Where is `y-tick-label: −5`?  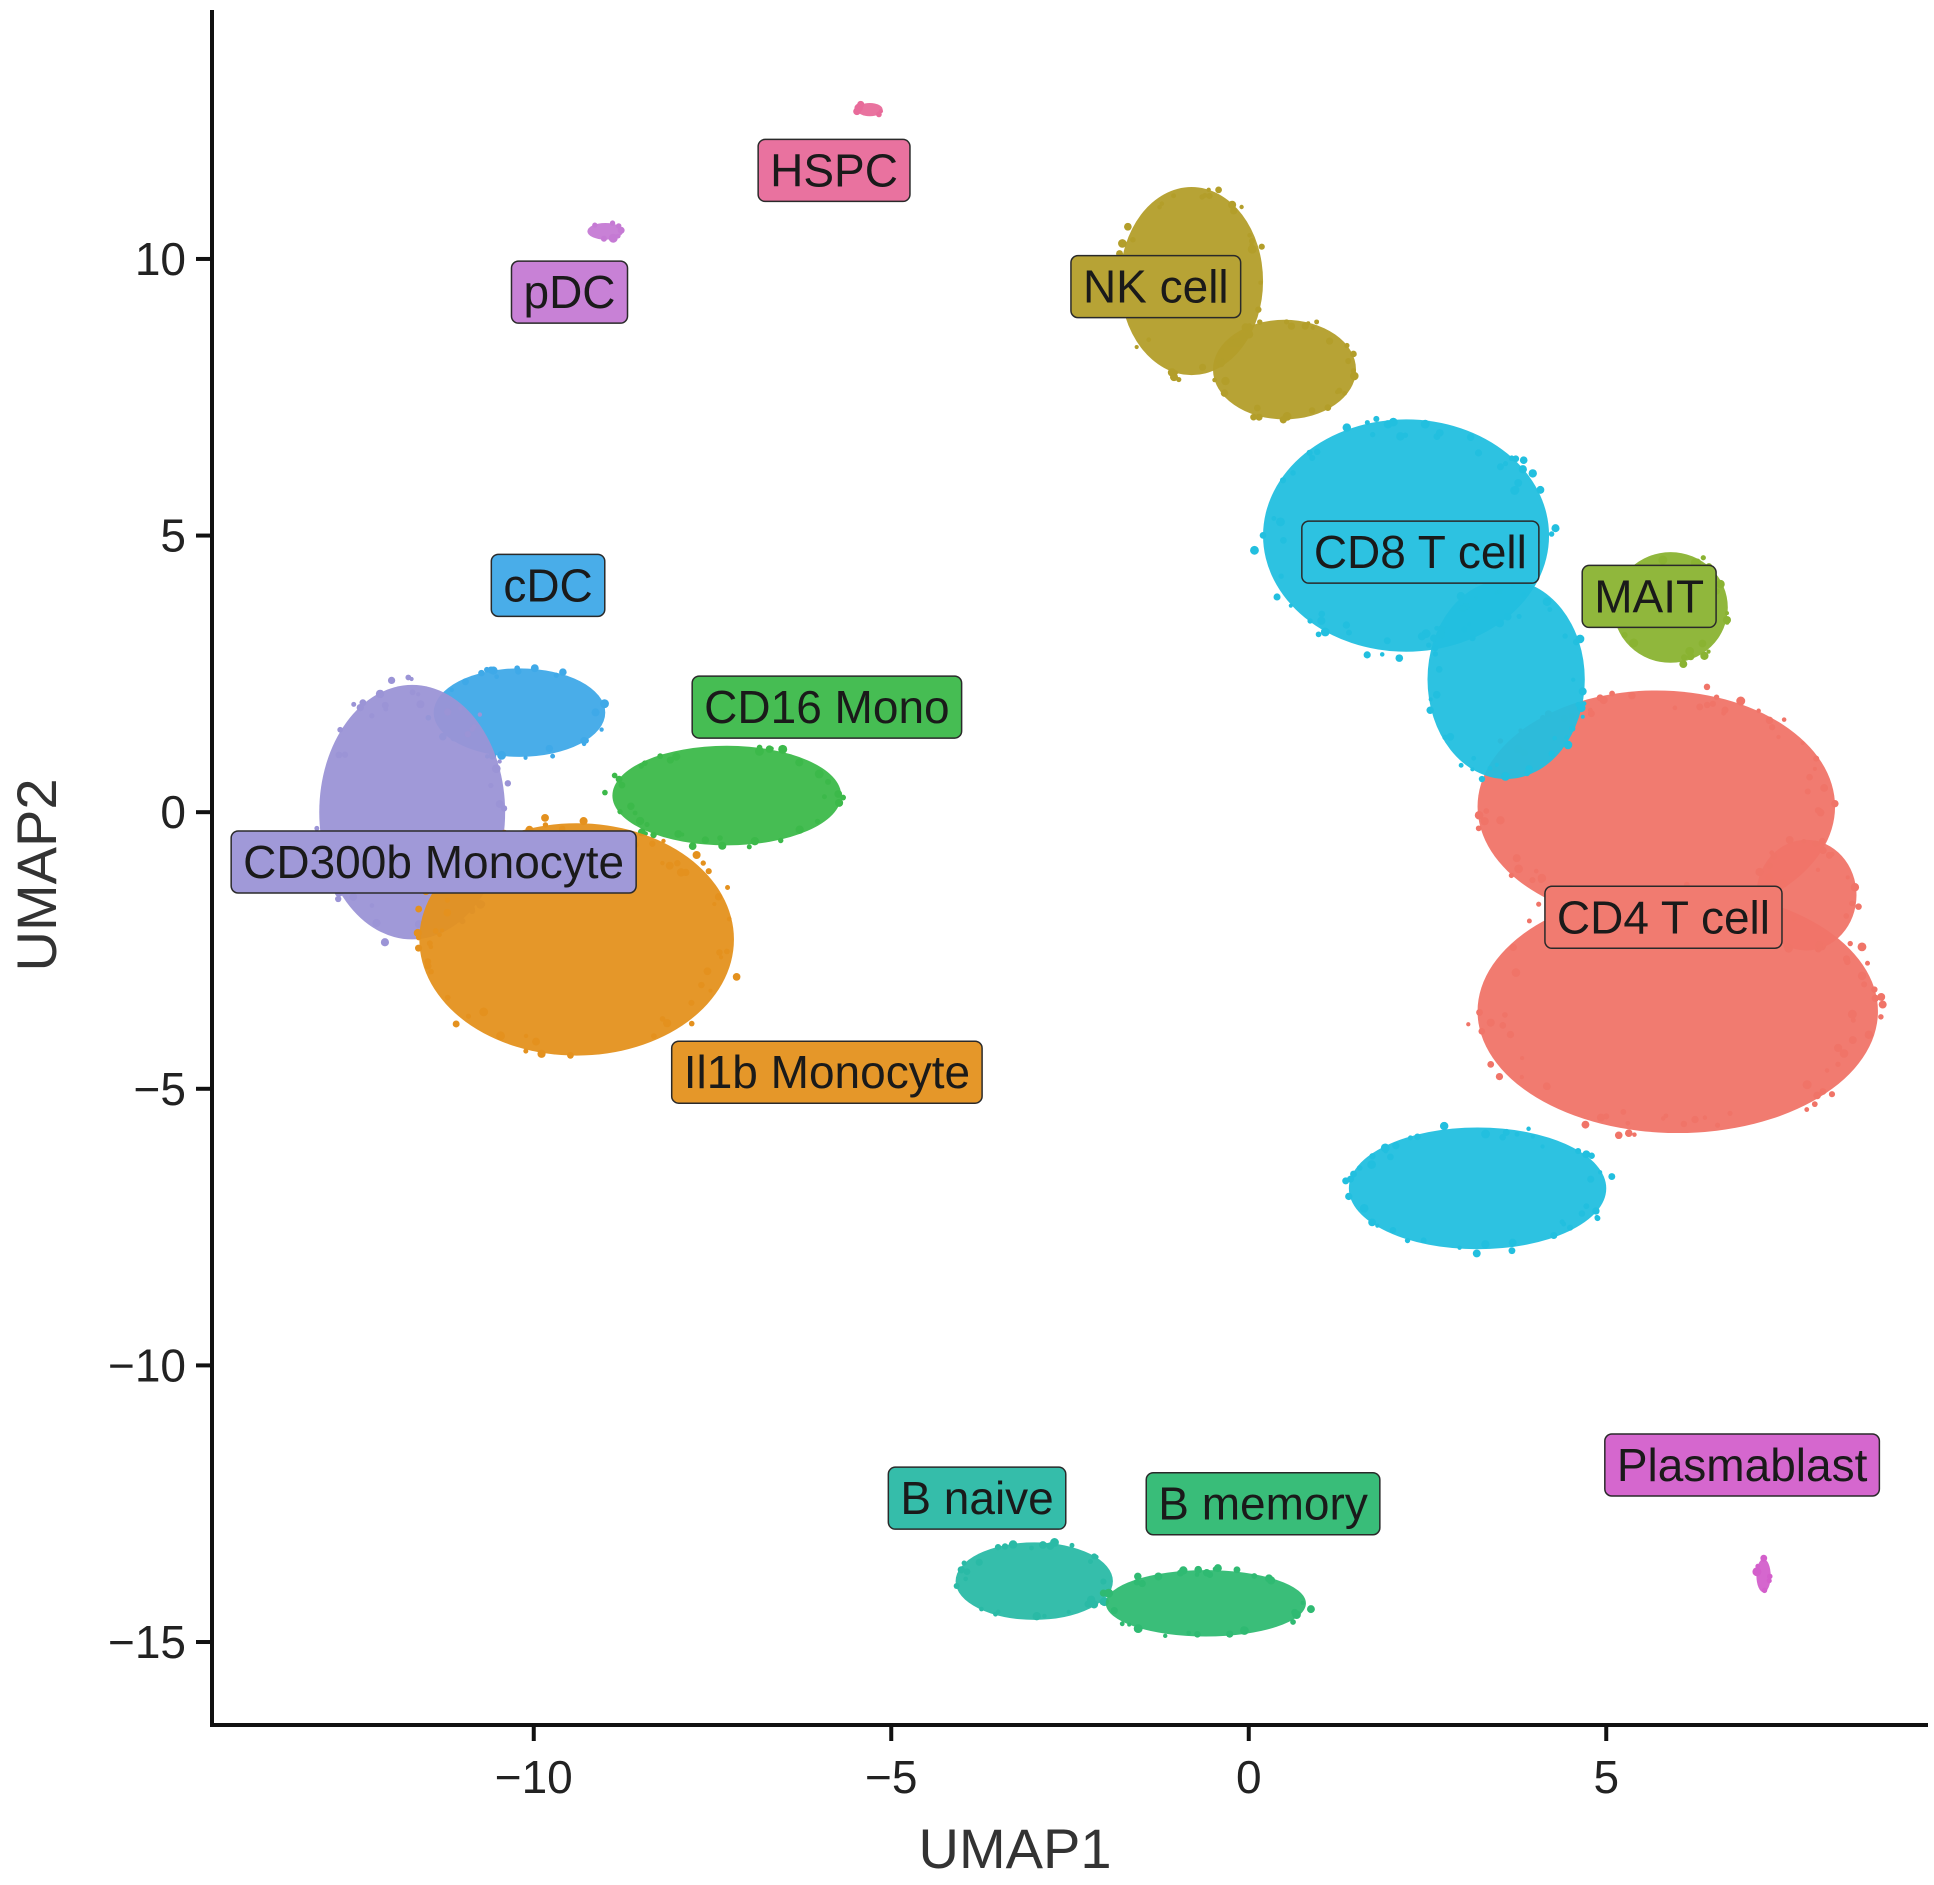
y-tick-label: −5 is located at coordinates (160, 1089).